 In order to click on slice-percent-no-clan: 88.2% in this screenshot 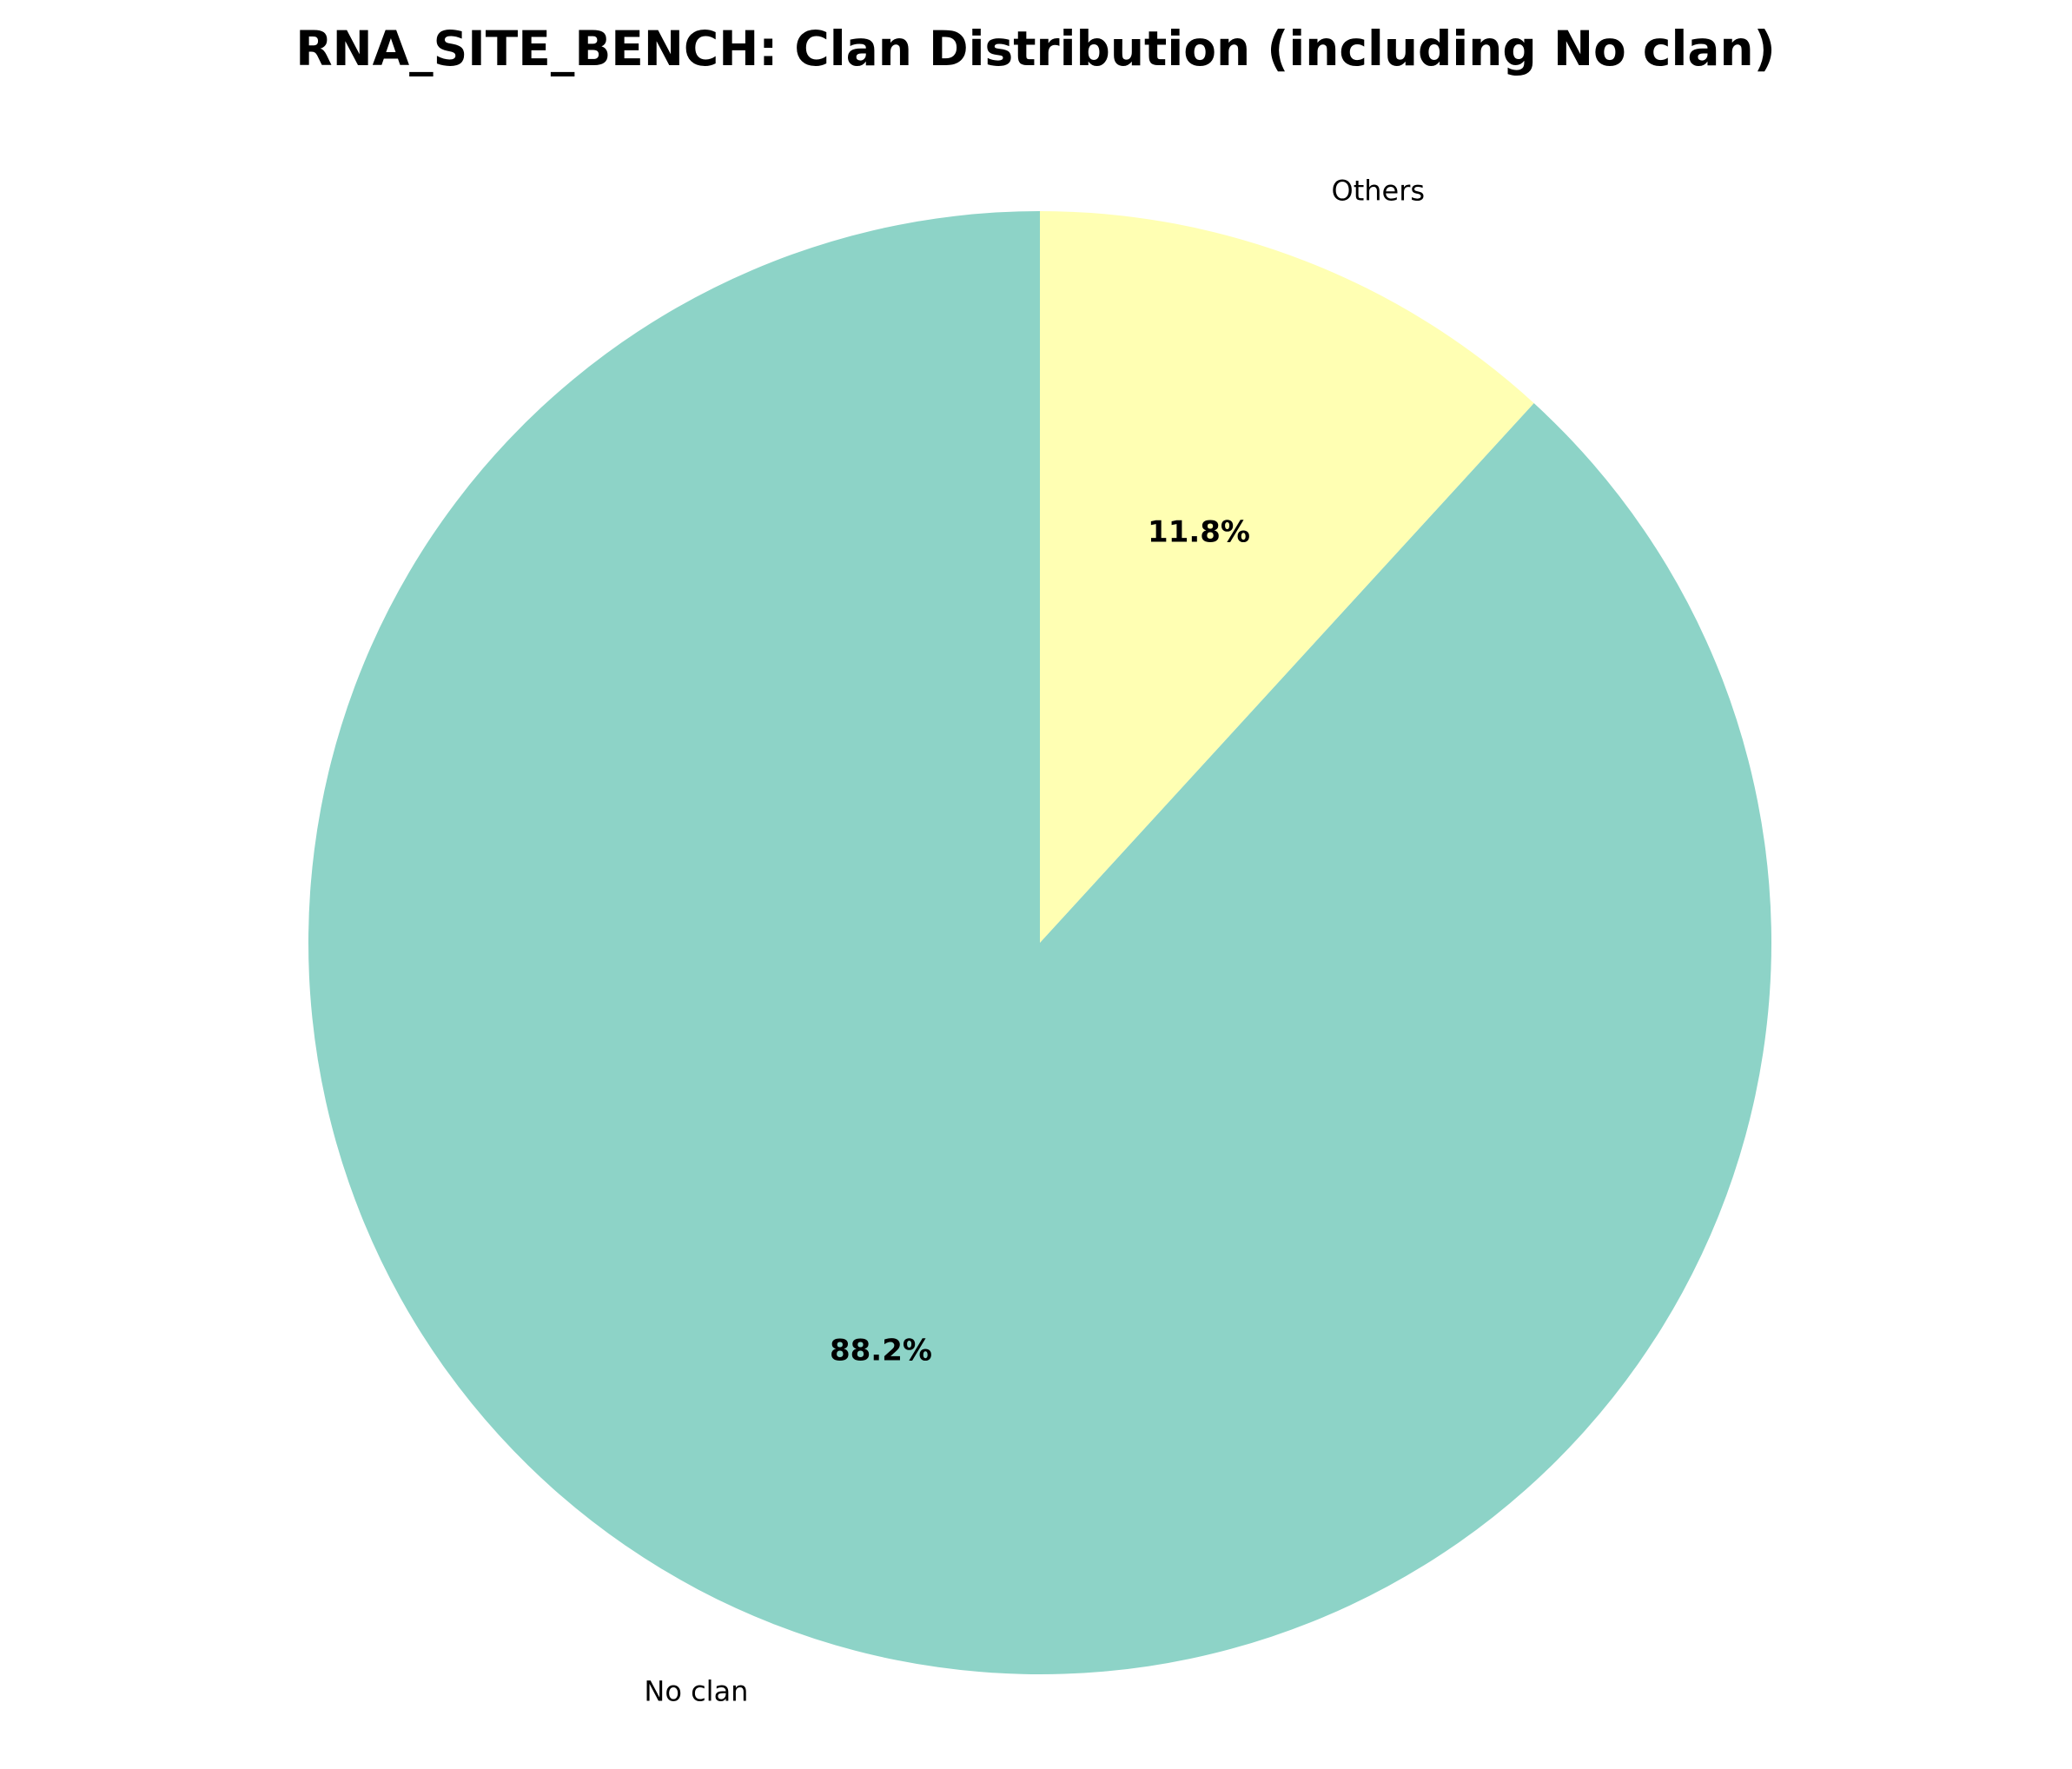, I will do `click(881, 1350)`.